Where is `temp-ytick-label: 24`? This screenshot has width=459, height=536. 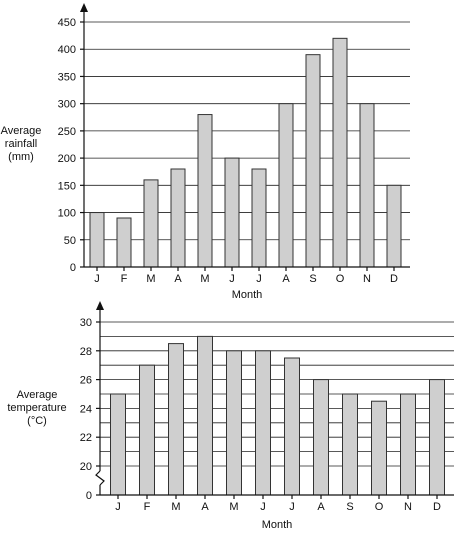
temp-ytick-label: 24 is located at coordinates (86, 409).